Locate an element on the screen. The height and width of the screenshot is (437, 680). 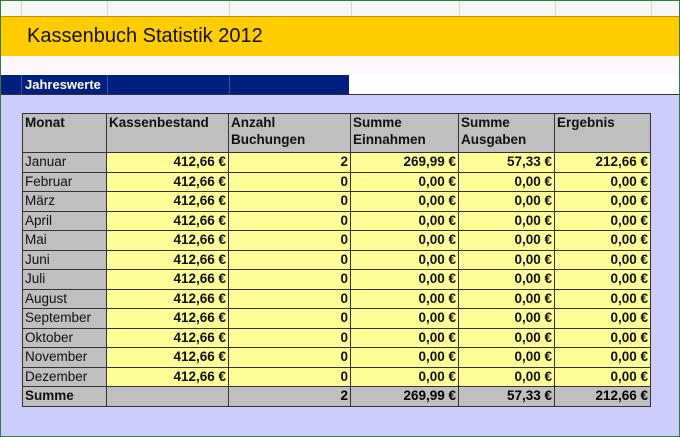
table-row: August 412,66 €0 0,00 €0,00 €0,00 € is located at coordinates (336, 298).